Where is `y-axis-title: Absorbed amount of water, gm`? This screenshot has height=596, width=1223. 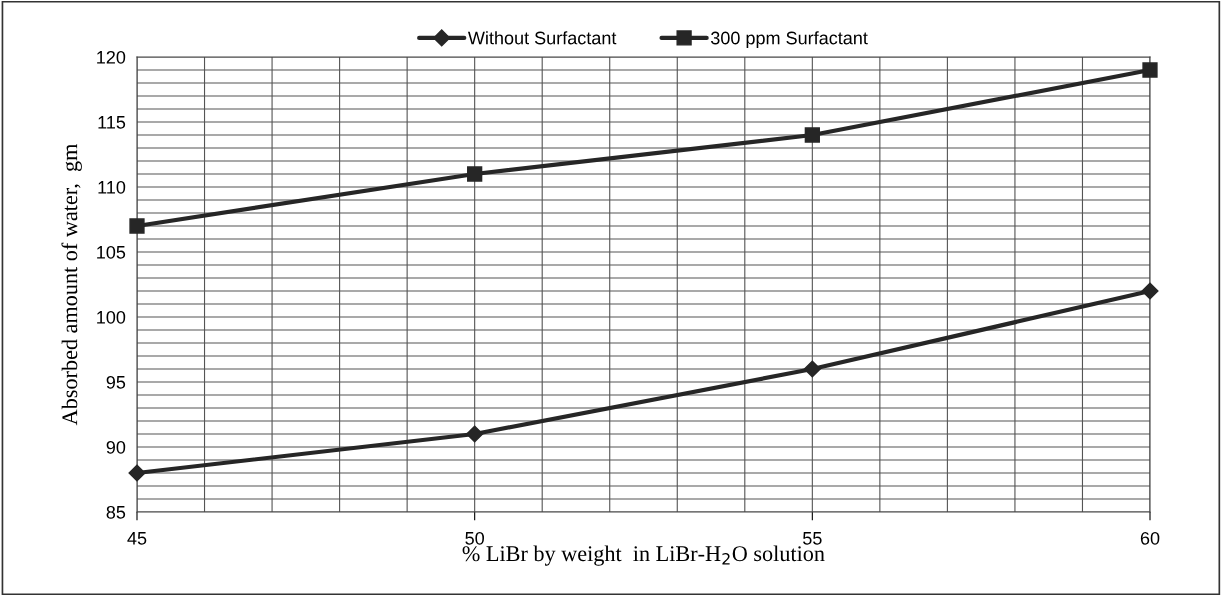 y-axis-title: Absorbed amount of water, gm is located at coordinates (71, 284).